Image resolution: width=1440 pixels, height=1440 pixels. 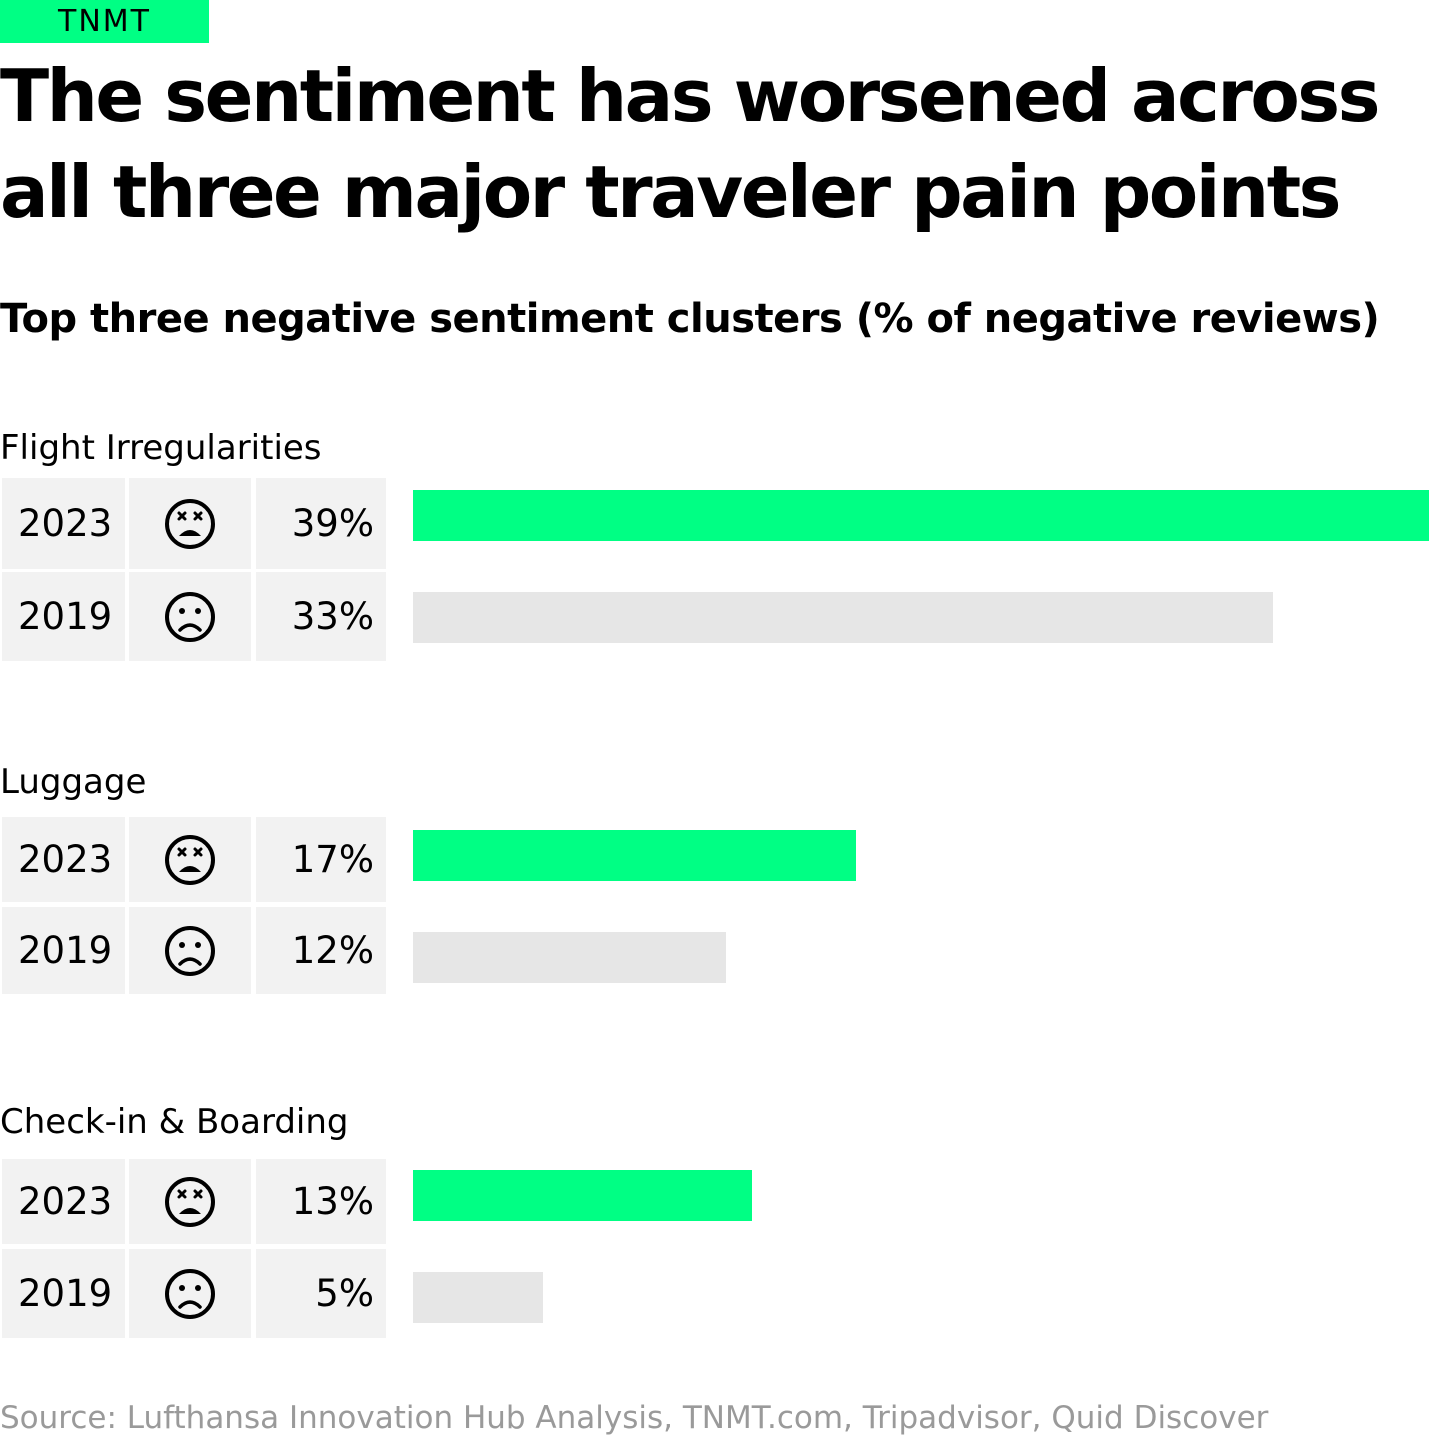 What do you see at coordinates (174, 1122) in the screenshot?
I see `category-label: Check-in & Boarding` at bounding box center [174, 1122].